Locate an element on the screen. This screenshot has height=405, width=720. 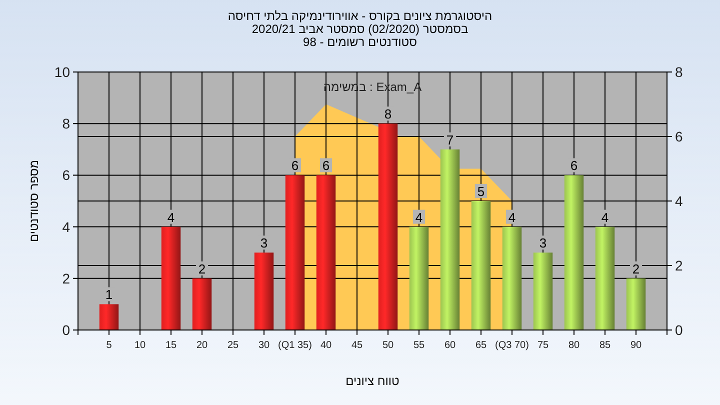
x-tick-label: 30 is located at coordinates (264, 345).